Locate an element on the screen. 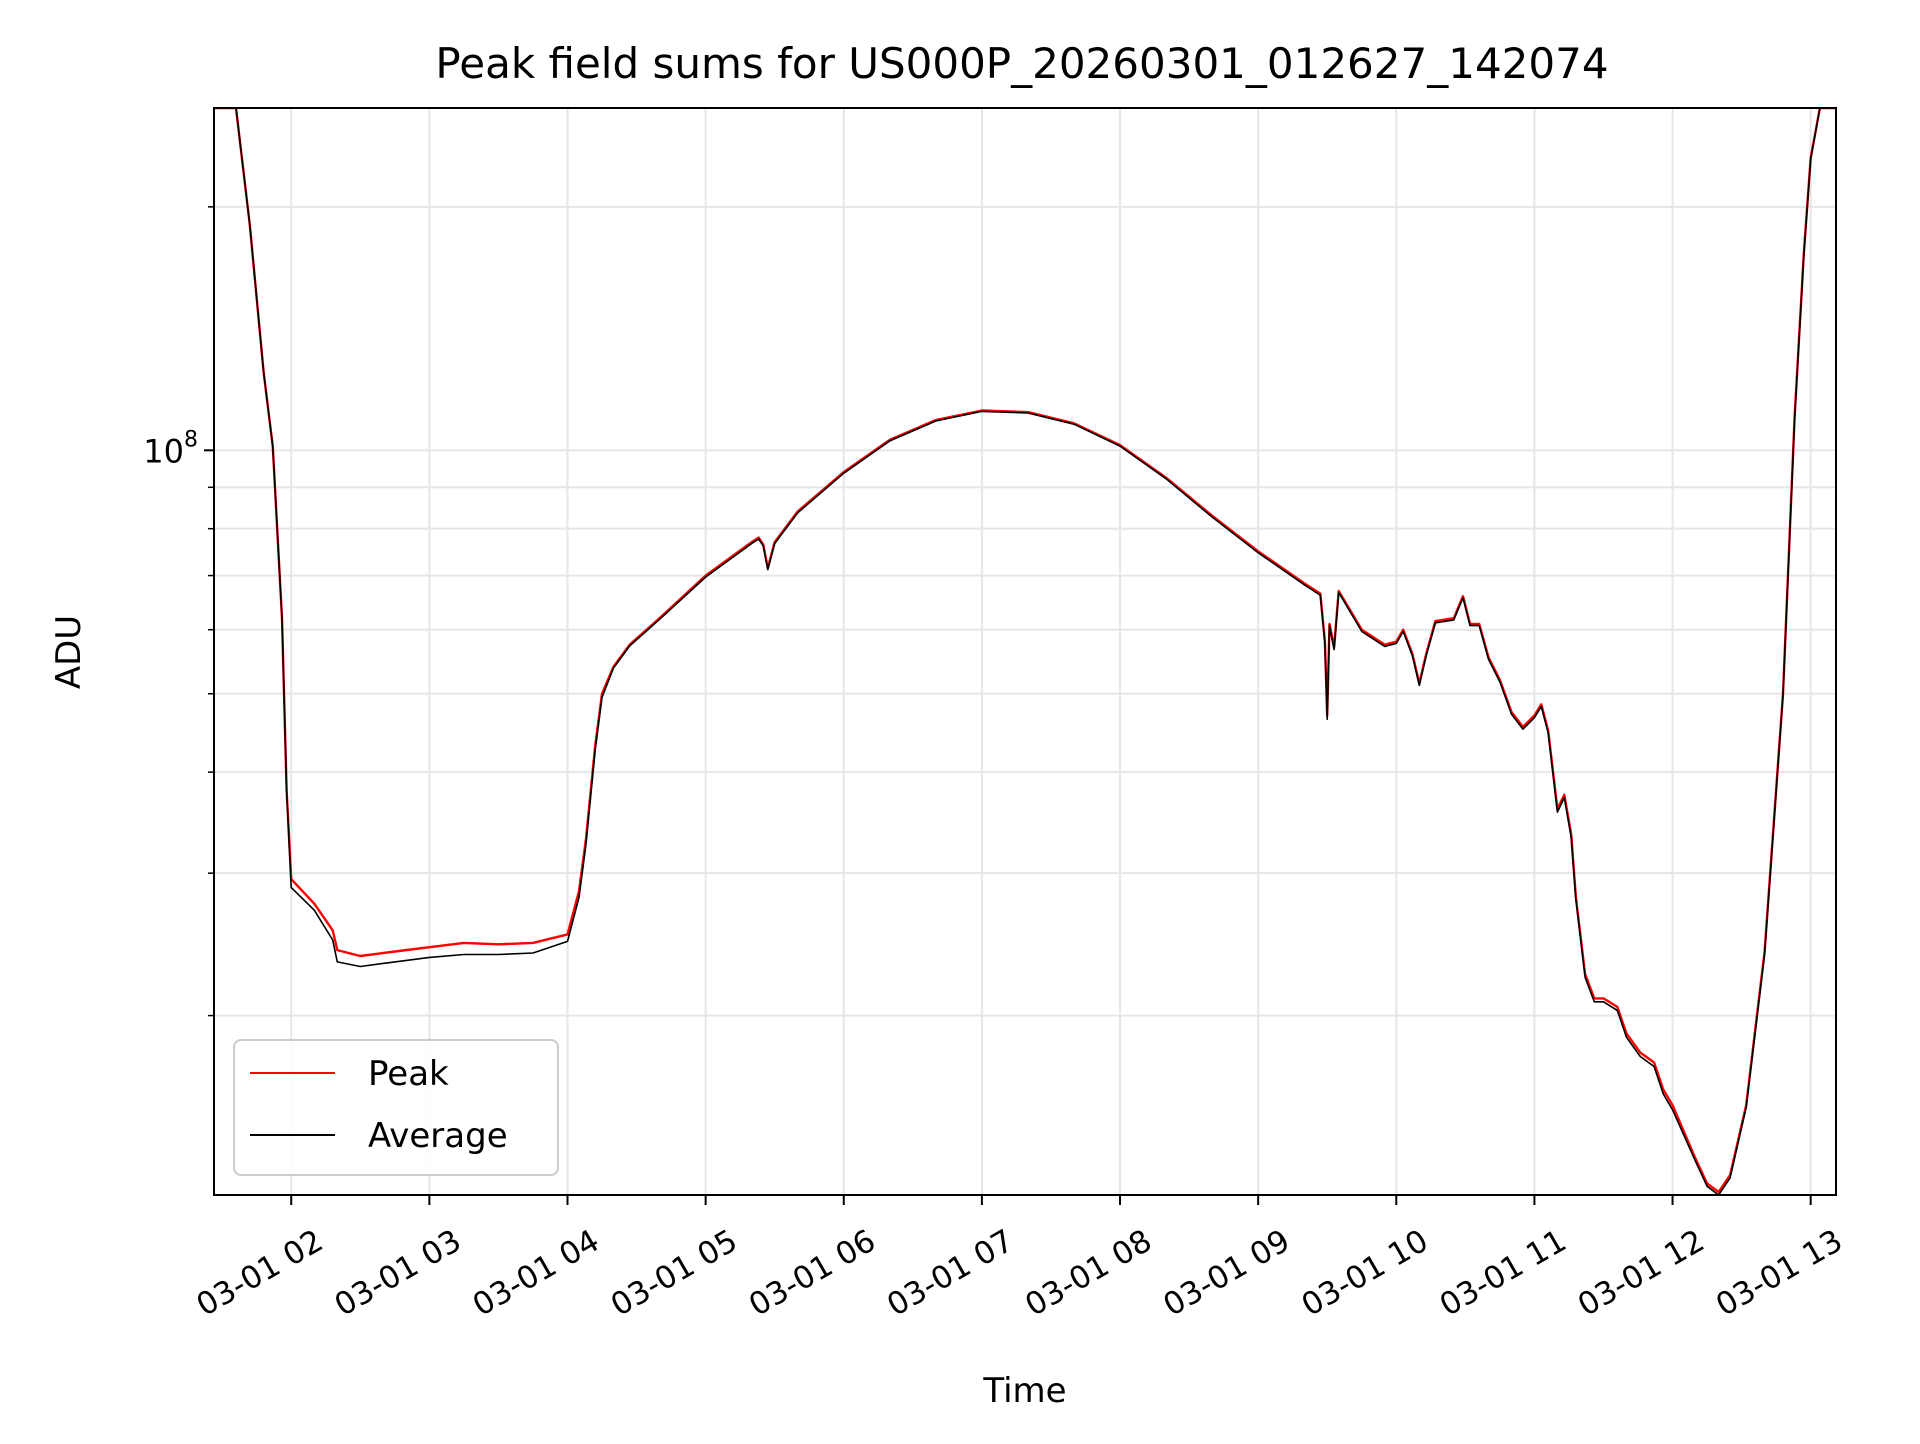  y-tick-label: 108 is located at coordinates (170, 448).